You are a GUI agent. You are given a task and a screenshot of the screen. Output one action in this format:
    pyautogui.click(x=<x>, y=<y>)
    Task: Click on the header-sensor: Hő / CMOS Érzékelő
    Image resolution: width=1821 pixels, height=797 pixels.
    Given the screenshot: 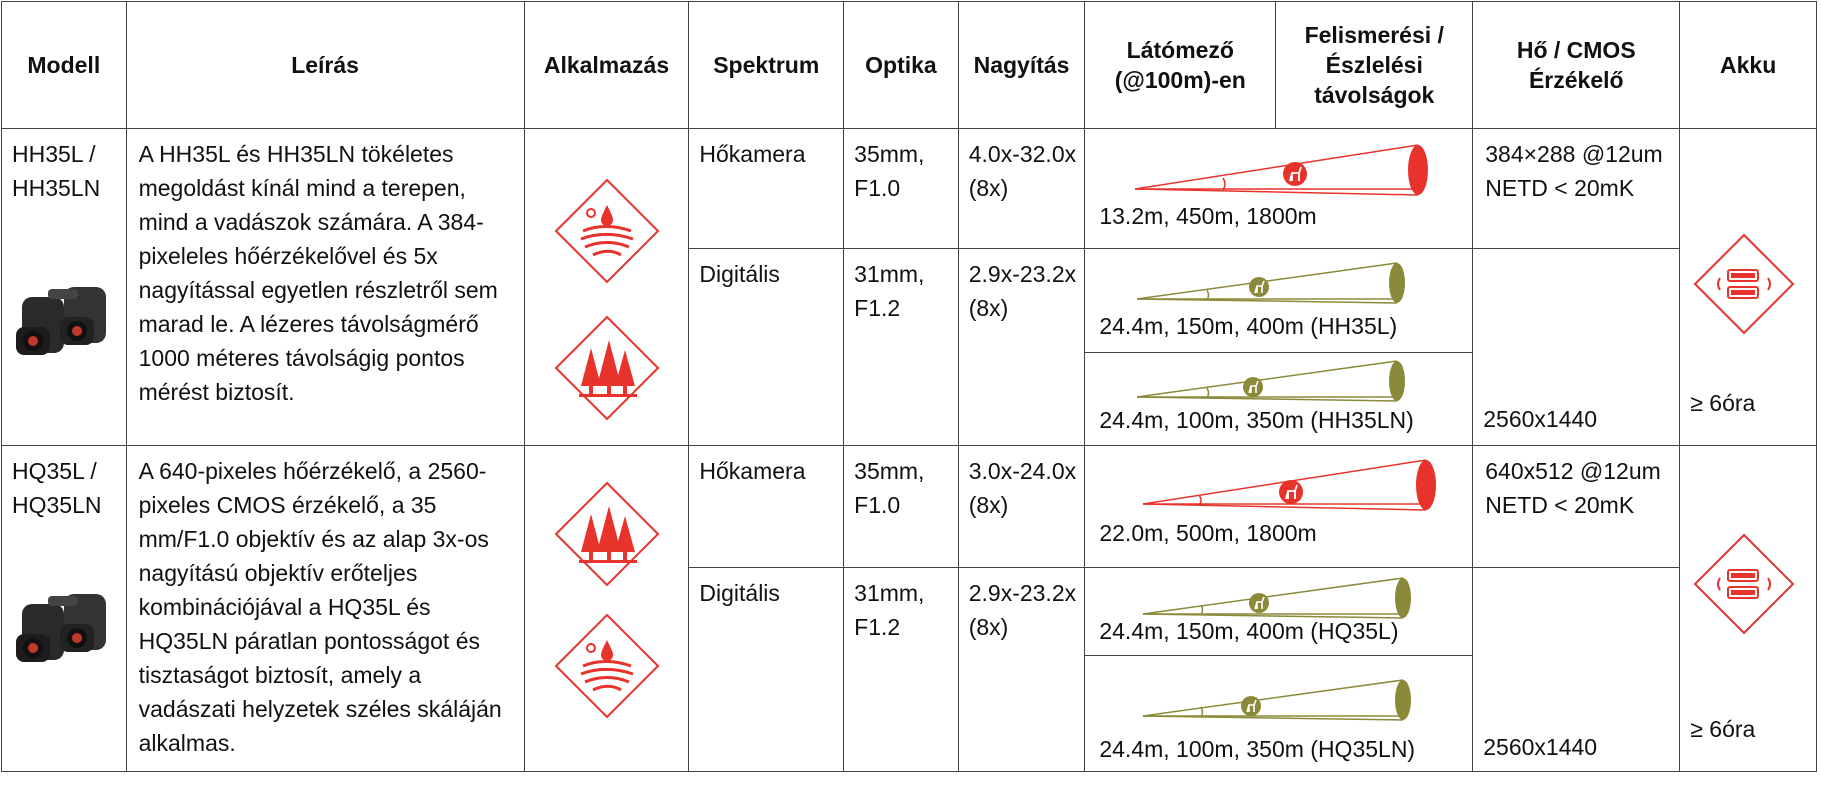 What is the action you would take?
    pyautogui.click(x=1576, y=65)
    